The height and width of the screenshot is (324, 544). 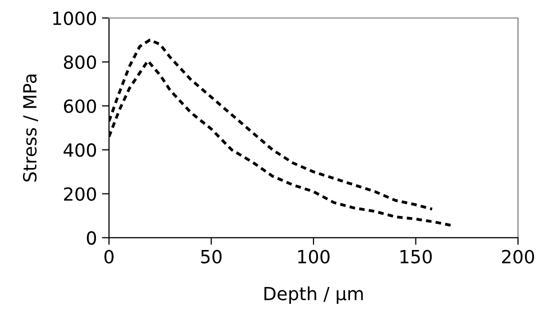 I want to click on y-tick-label: 400, so click(x=80, y=150).